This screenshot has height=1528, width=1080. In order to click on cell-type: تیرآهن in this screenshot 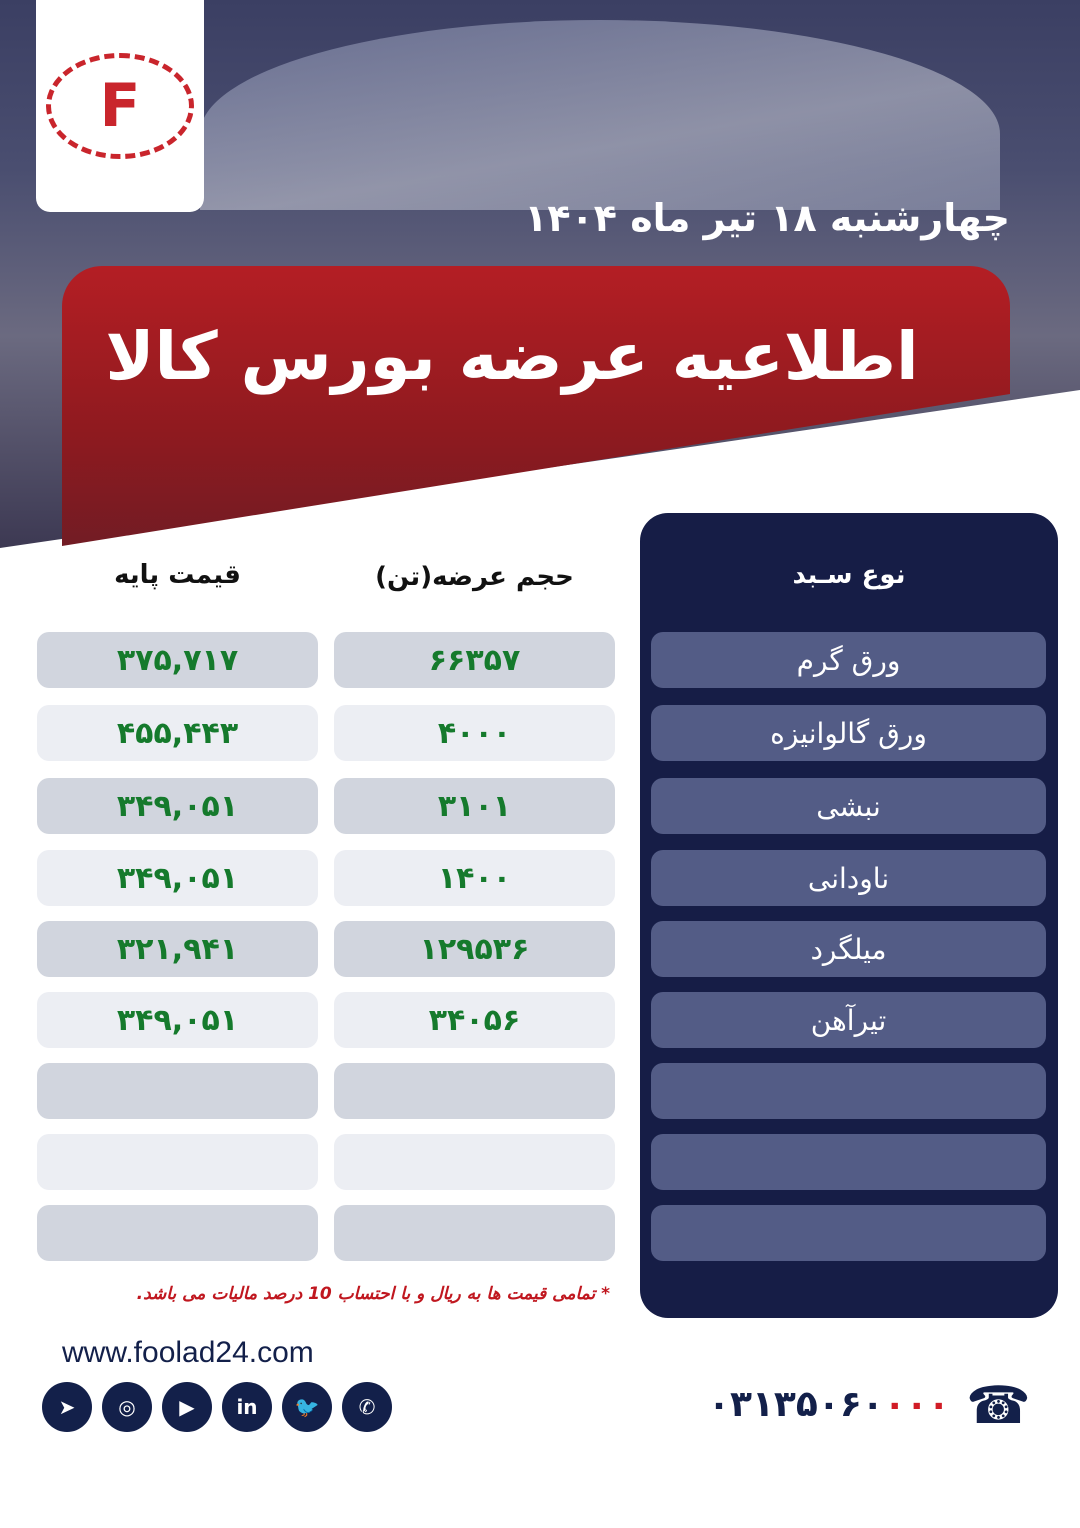, I will do `click(848, 1020)`.